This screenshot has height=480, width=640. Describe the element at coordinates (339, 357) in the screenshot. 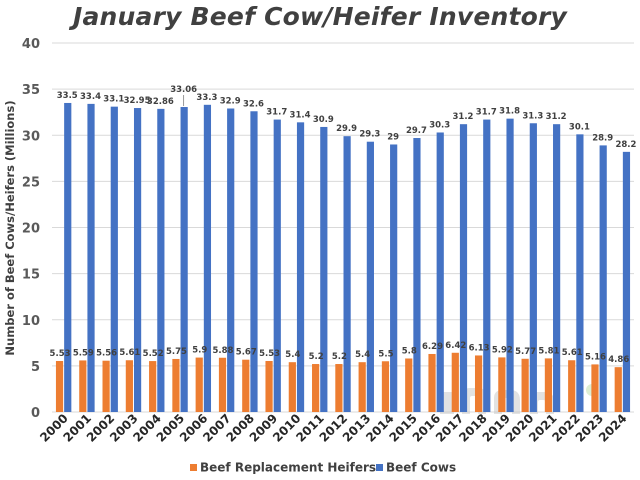

I see `data-label-heifers-2012: 5.2` at that location.